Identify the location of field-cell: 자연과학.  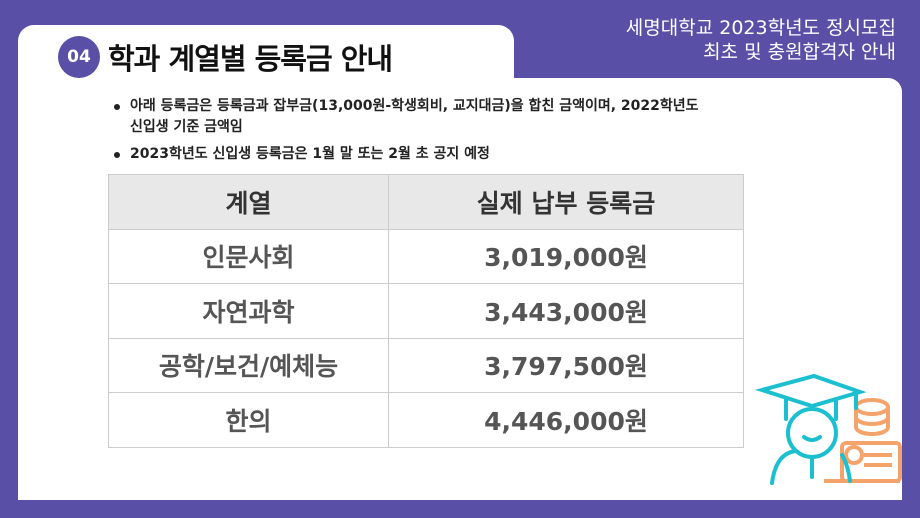
(248, 311).